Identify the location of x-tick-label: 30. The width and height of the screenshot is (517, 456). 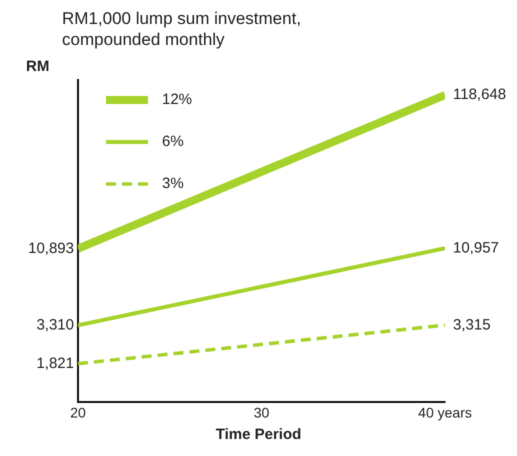
(262, 412).